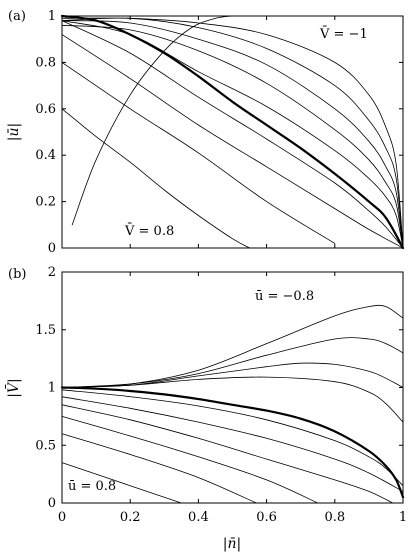  What do you see at coordinates (45, 202) in the screenshot?
I see `panel-a-ytick-label: 0.2` at bounding box center [45, 202].